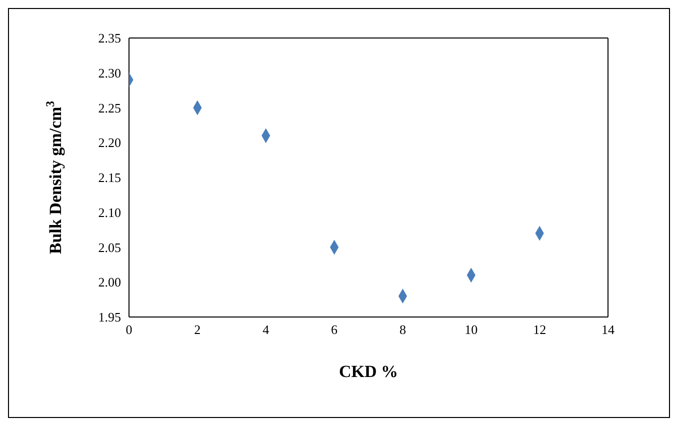  I want to click on x-tick-label: 6, so click(334, 330).